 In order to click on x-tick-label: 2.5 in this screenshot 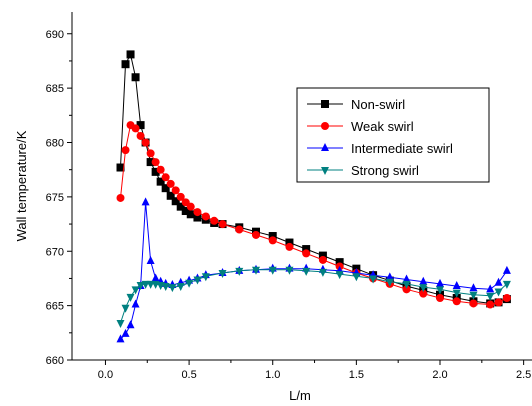, I will do `click(523, 375)`.